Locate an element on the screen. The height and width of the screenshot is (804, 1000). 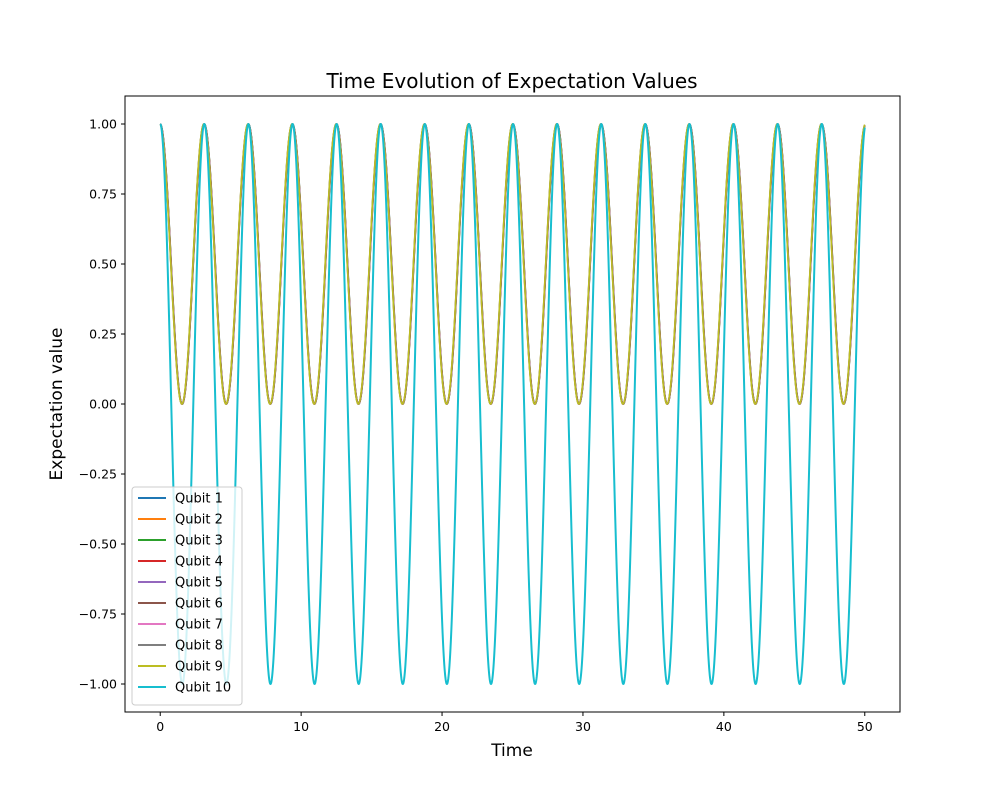
legend-entry: Qubit 9 is located at coordinates (199, 667).